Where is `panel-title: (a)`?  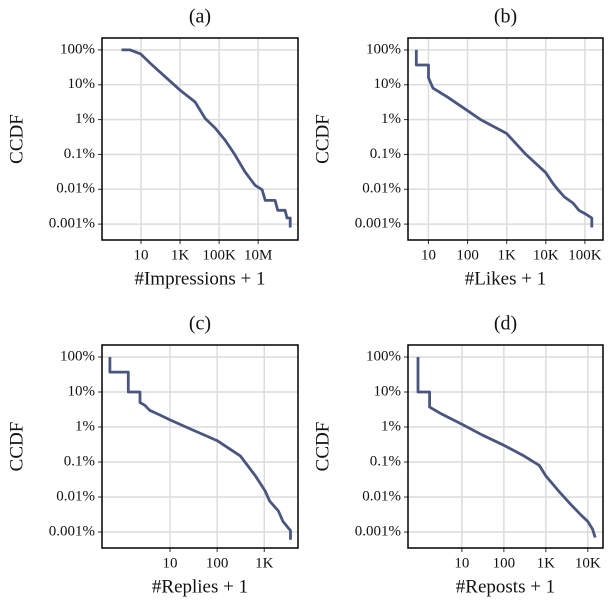
panel-title: (a) is located at coordinates (200, 17).